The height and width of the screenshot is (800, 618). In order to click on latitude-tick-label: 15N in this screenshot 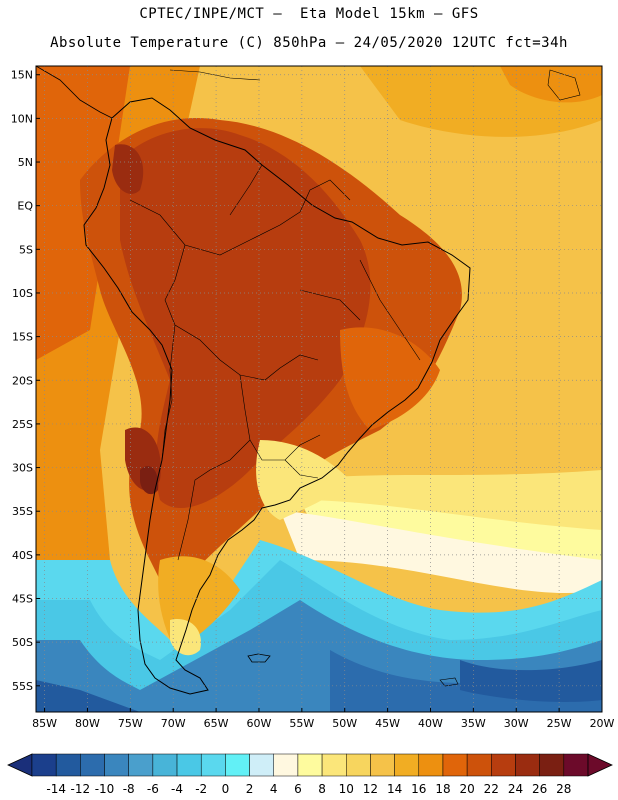, I will do `click(22, 75)`.